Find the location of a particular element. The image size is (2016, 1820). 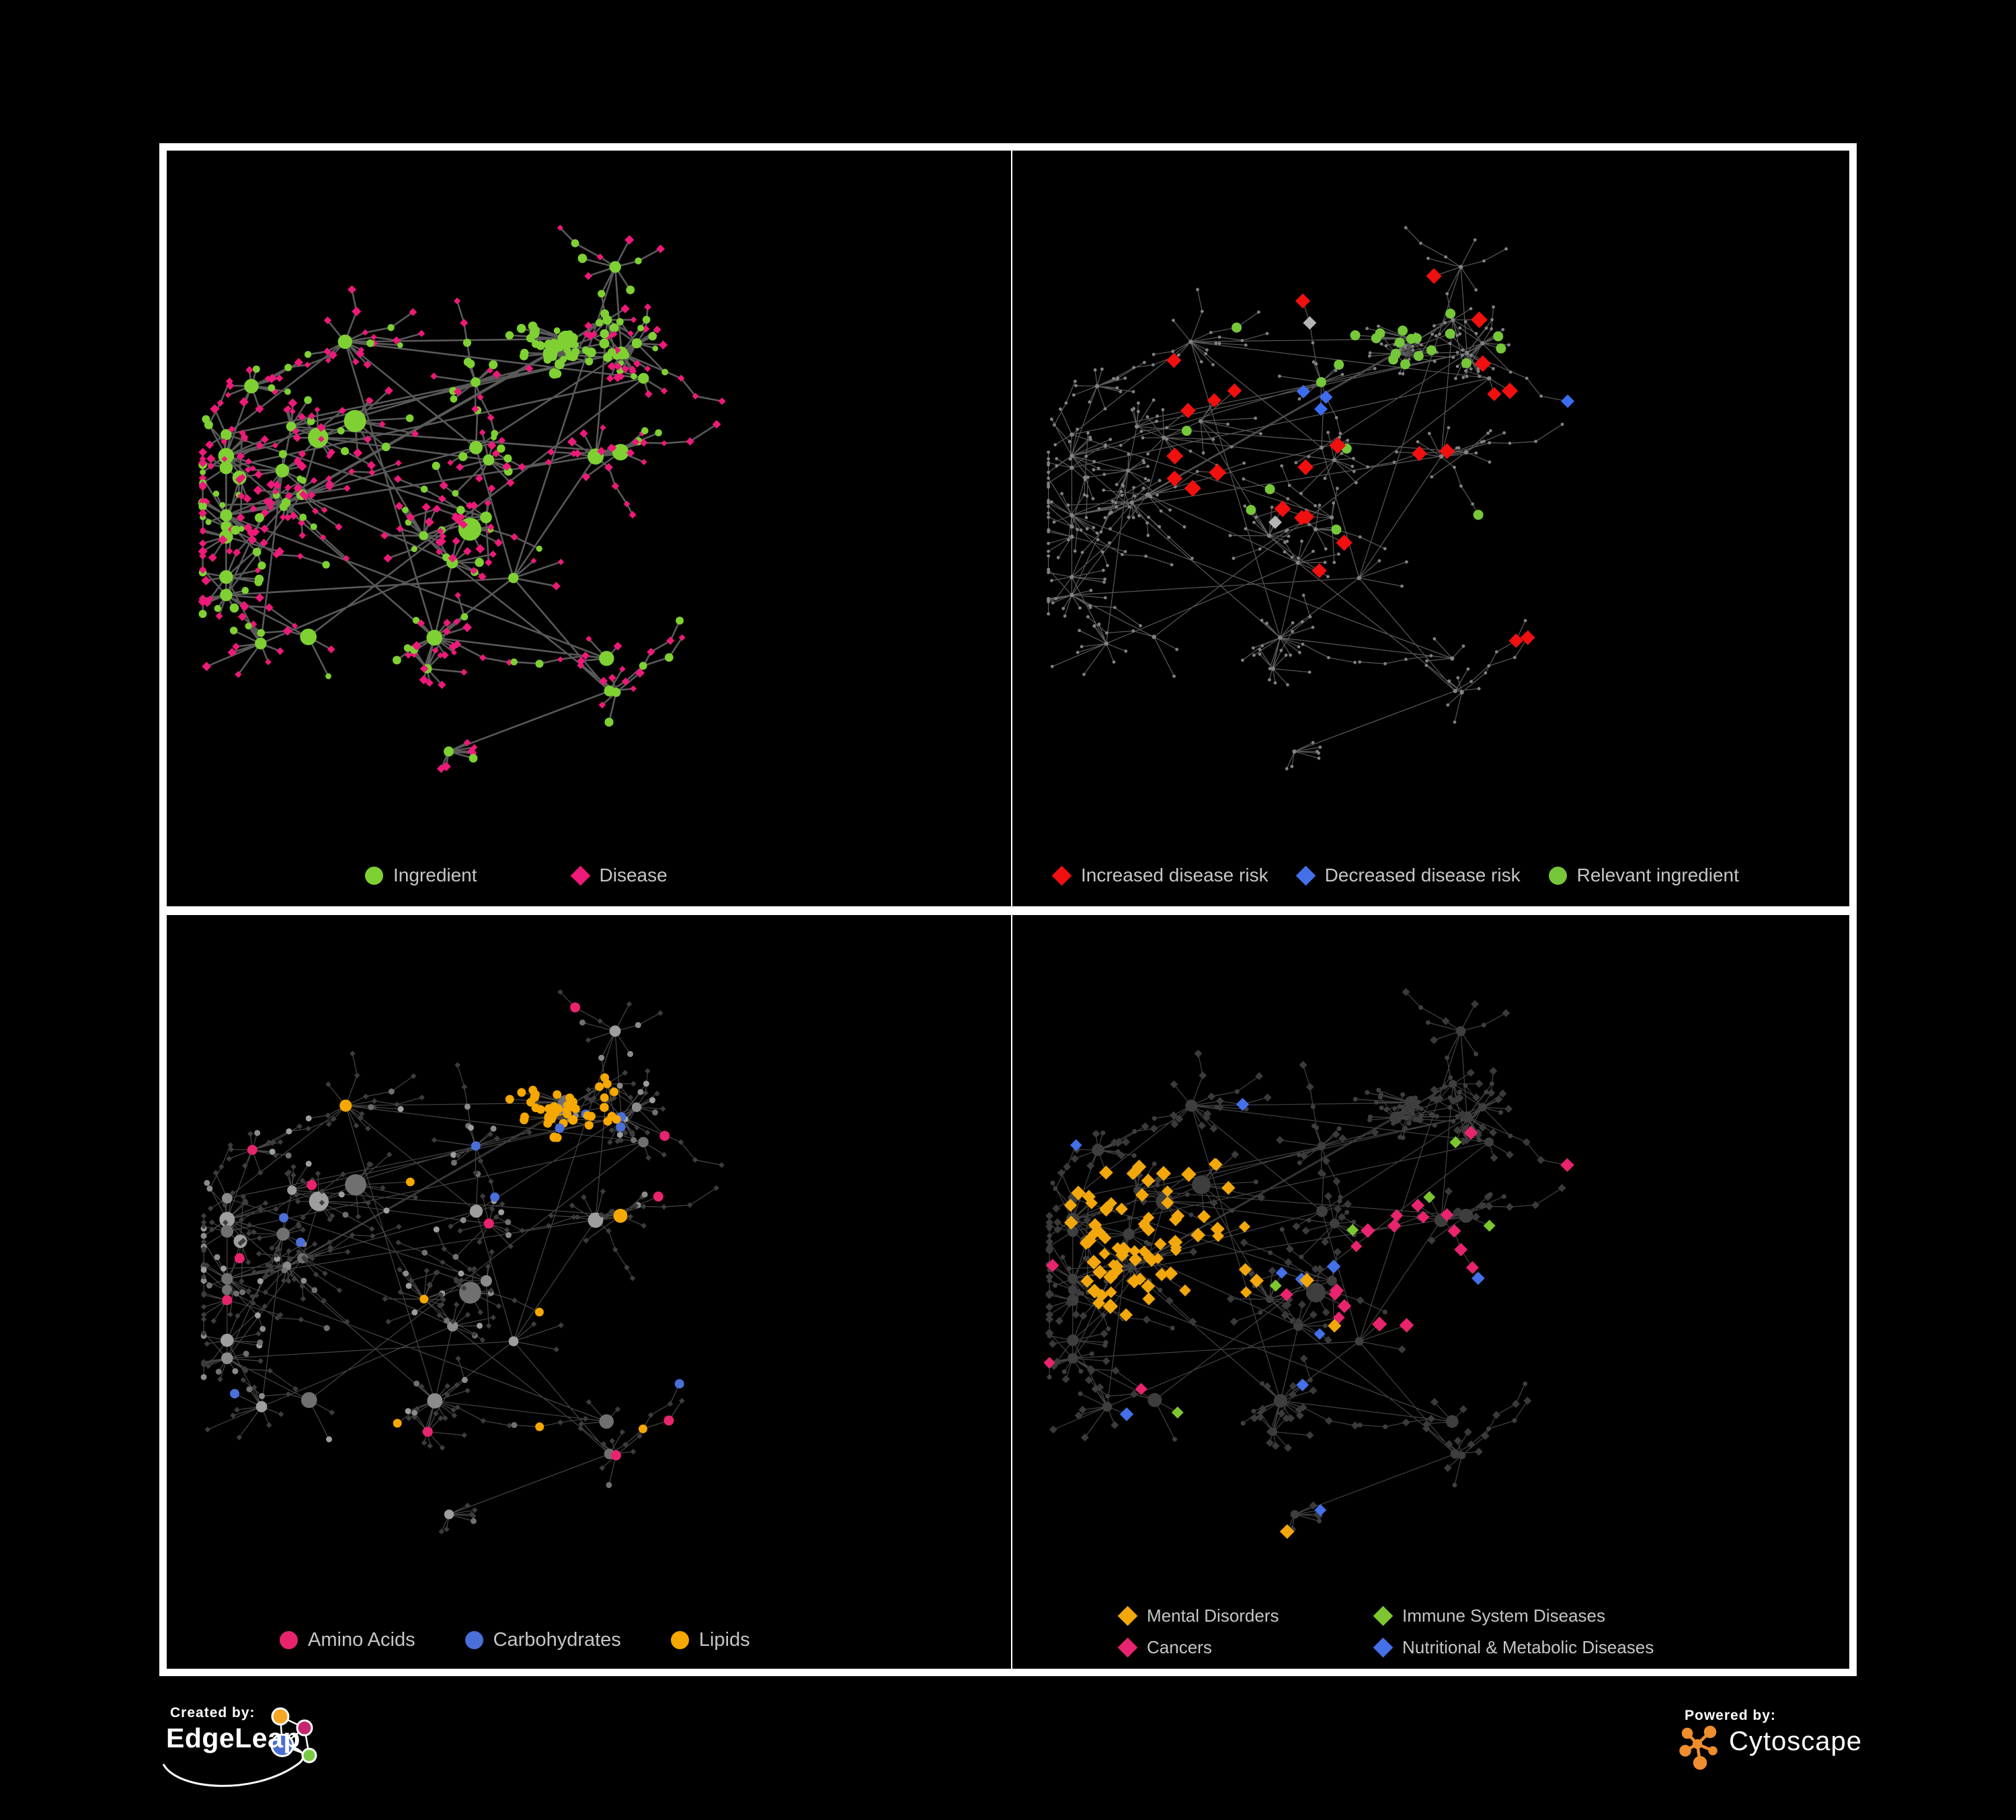

legend-row: Ingredient Disease is located at coordinates (516, 875).